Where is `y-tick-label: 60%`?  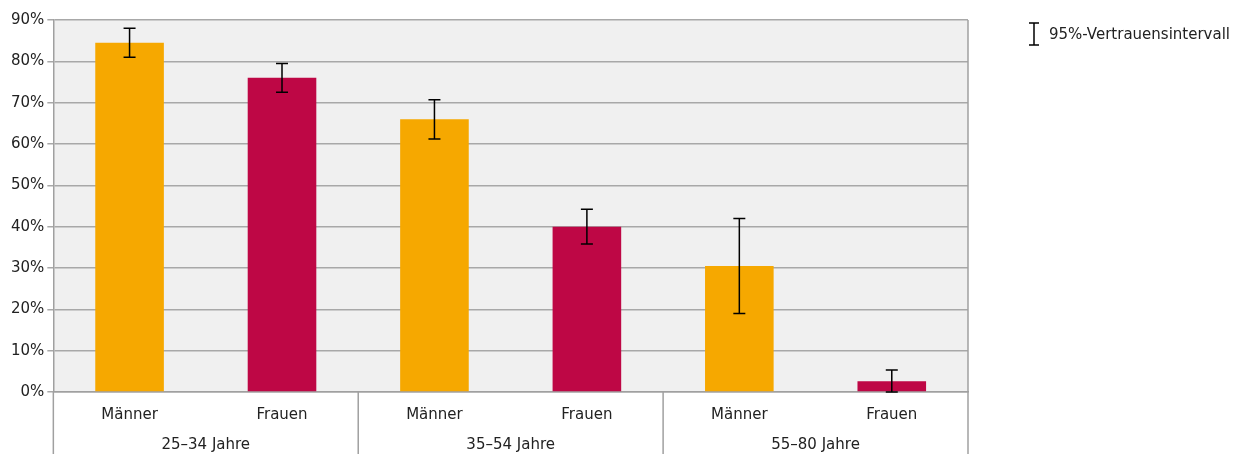
y-tick-label: 60% is located at coordinates (28, 142).